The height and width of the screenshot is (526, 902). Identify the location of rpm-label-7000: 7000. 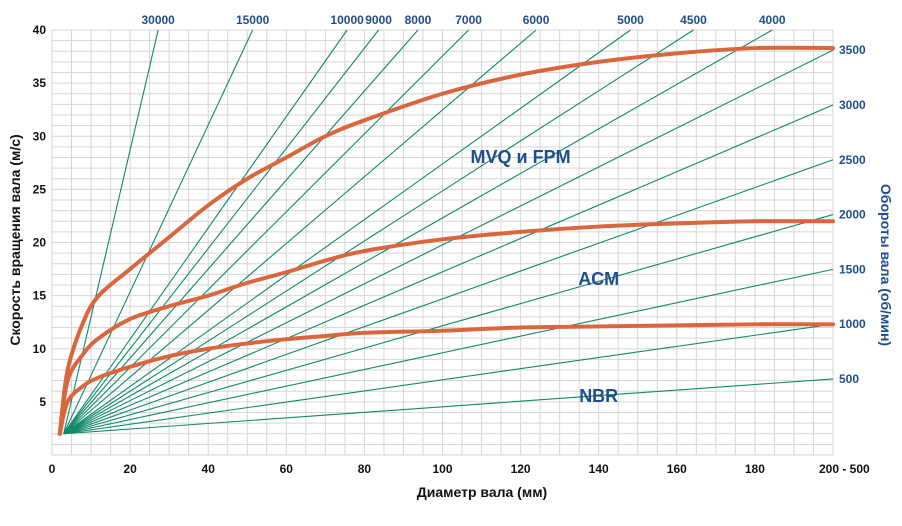
(468, 20).